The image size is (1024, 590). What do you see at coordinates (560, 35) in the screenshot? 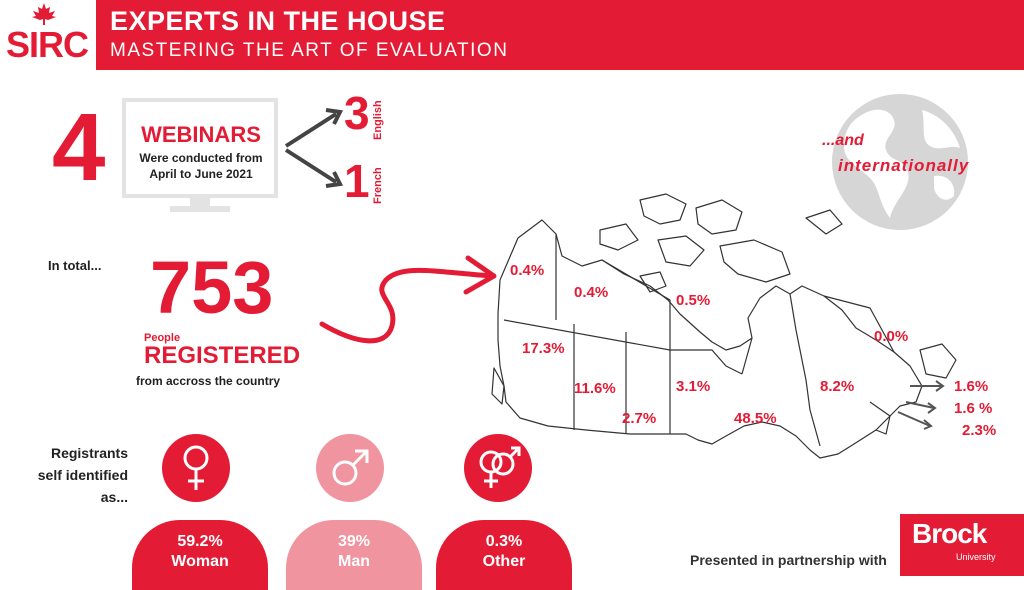
I see `header-banner` at bounding box center [560, 35].